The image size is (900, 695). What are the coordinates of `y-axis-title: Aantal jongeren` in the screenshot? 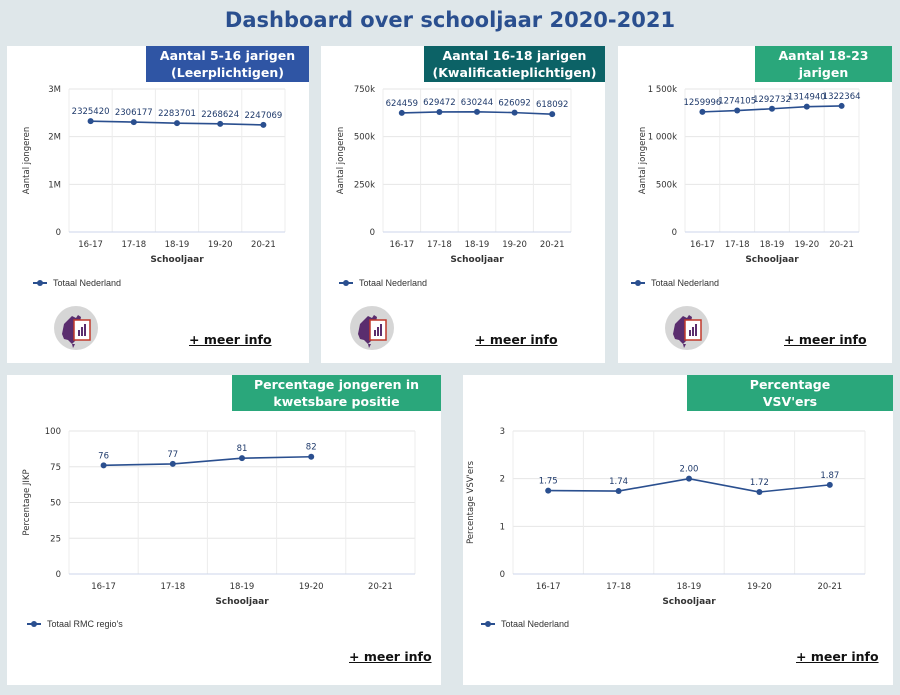 It's located at (27, 161).